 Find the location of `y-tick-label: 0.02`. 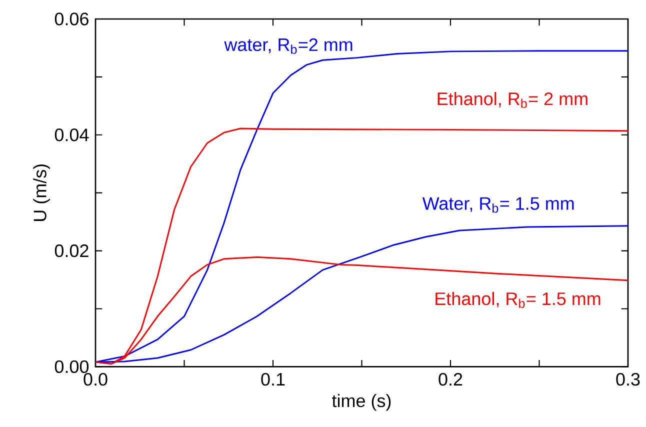

y-tick-label: 0.02 is located at coordinates (71, 251).